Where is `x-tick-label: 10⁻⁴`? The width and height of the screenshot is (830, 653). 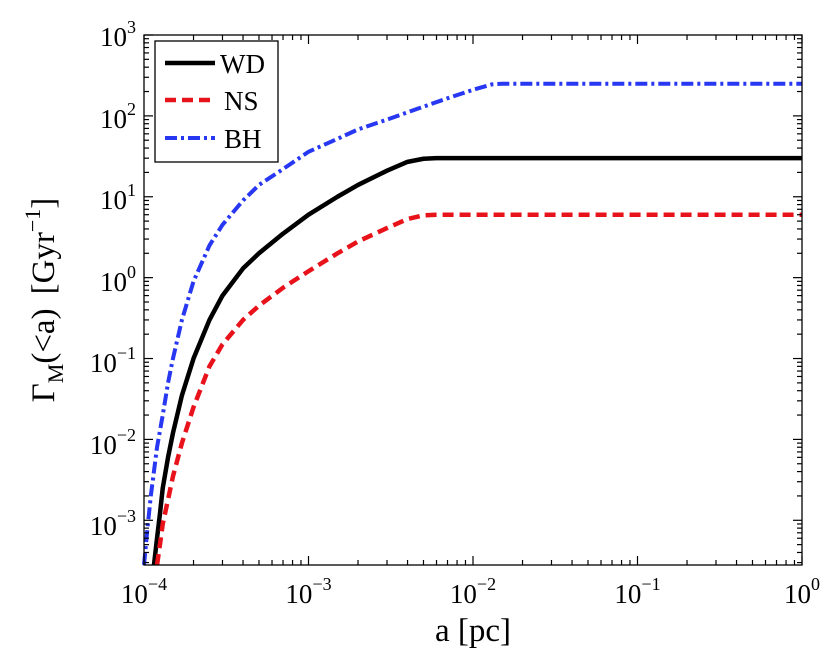
x-tick-label: 10⁻⁴ is located at coordinates (144, 591).